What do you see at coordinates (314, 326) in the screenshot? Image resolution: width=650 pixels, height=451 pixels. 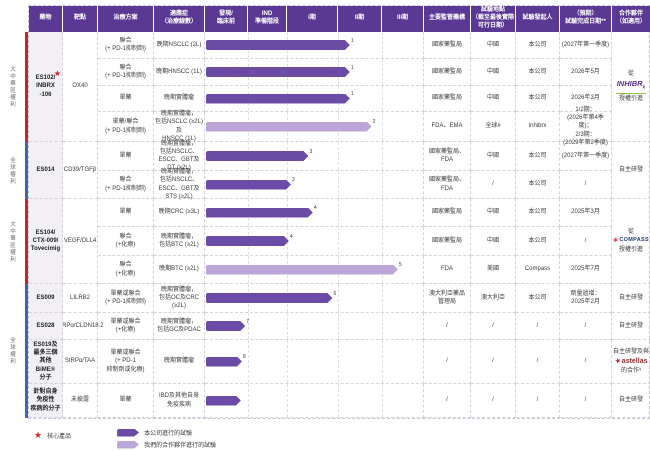 I see `phase-progress-cell: 7` at bounding box center [314, 326].